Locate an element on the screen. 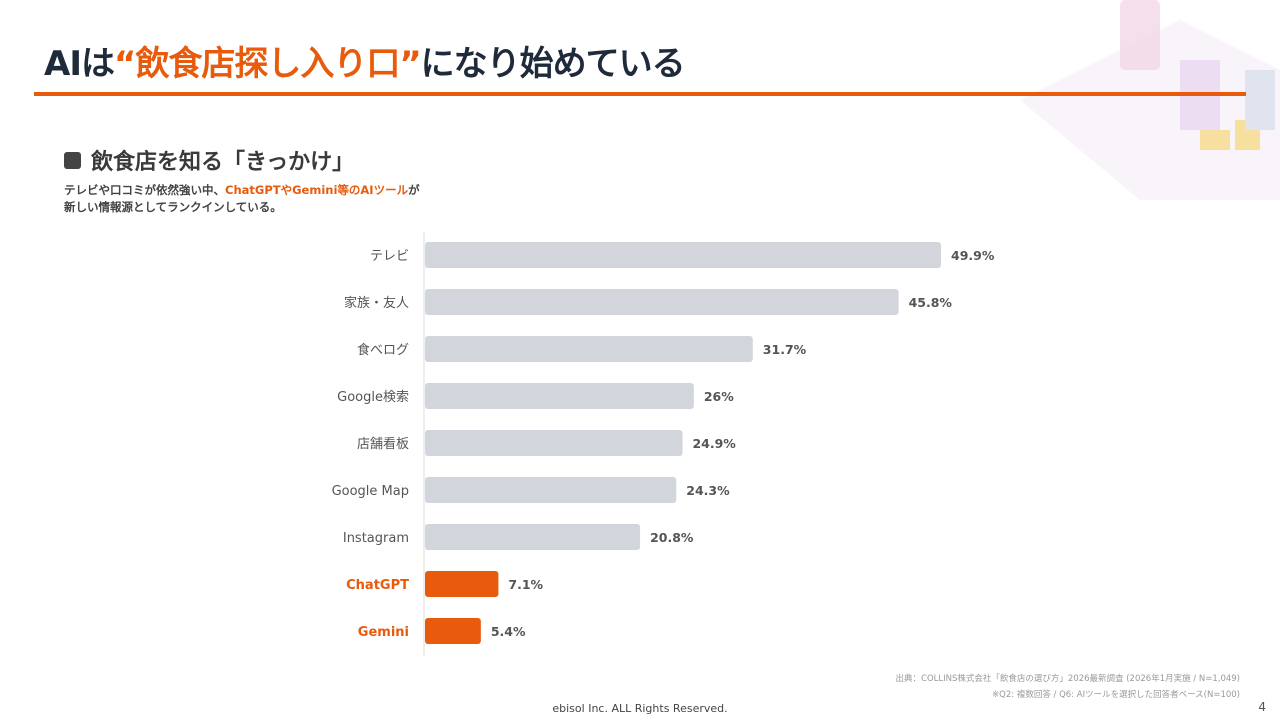 Image resolution: width=1280 pixels, height=720 pixels. category-label: 店舗看板 is located at coordinates (383, 444).